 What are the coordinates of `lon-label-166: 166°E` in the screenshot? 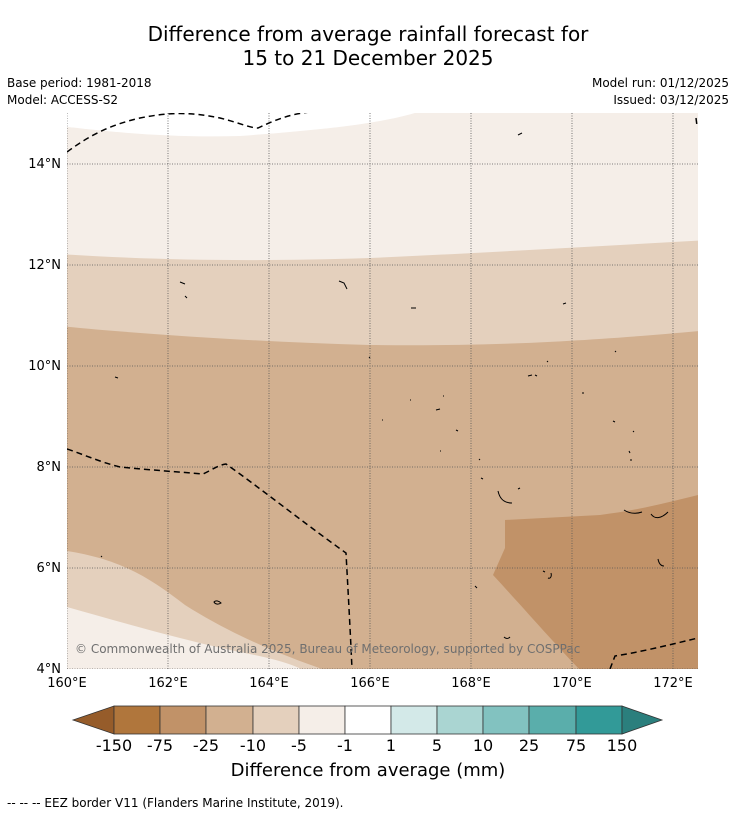 It's located at (370, 683).